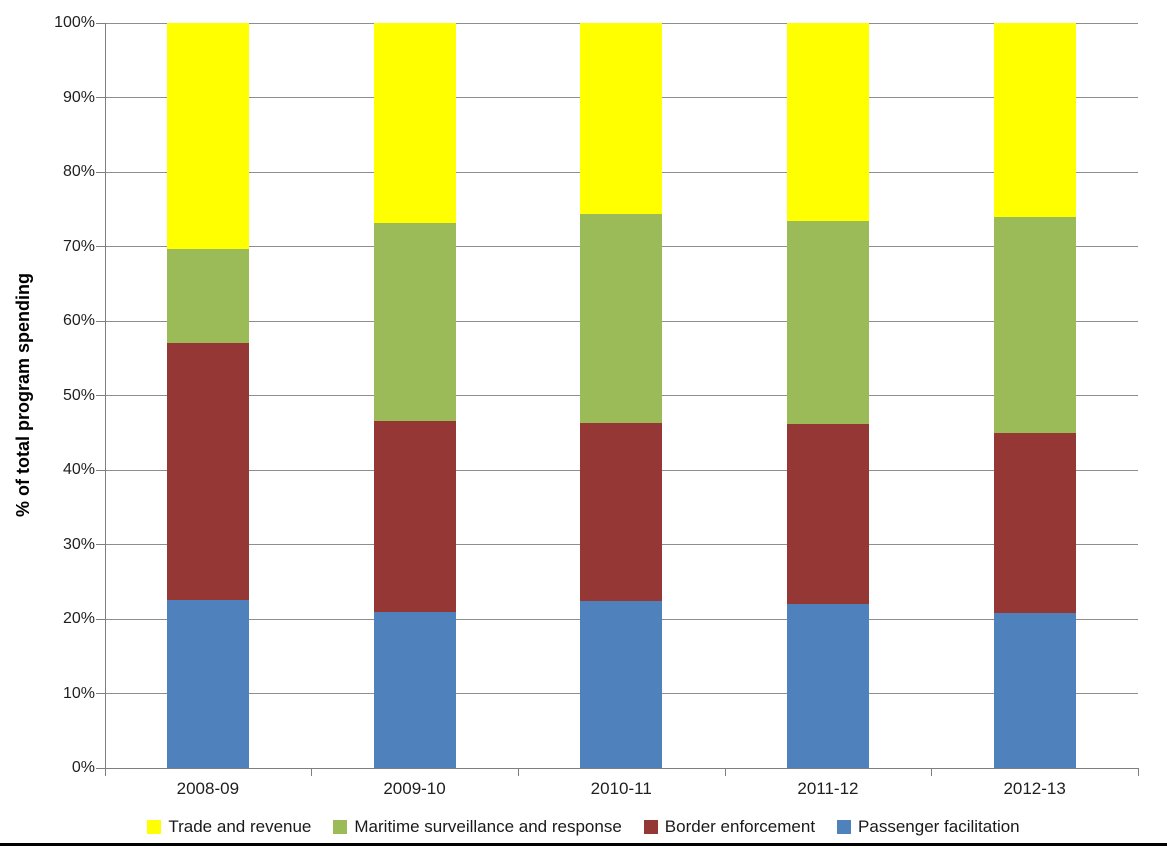 The height and width of the screenshot is (856, 1167). What do you see at coordinates (583, 844) in the screenshot?
I see `bottom-border-rule` at bounding box center [583, 844].